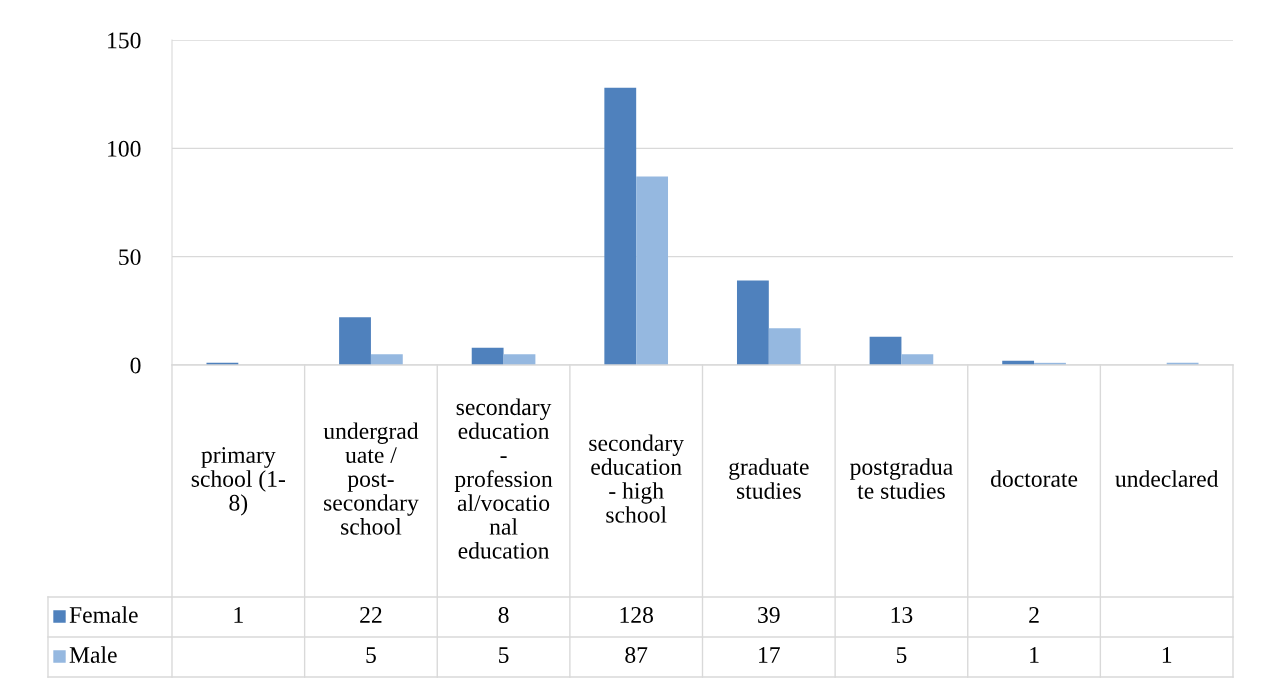 The width and height of the screenshot is (1264, 684). What do you see at coordinates (503, 614) in the screenshot?
I see `data-label: 8` at bounding box center [503, 614].